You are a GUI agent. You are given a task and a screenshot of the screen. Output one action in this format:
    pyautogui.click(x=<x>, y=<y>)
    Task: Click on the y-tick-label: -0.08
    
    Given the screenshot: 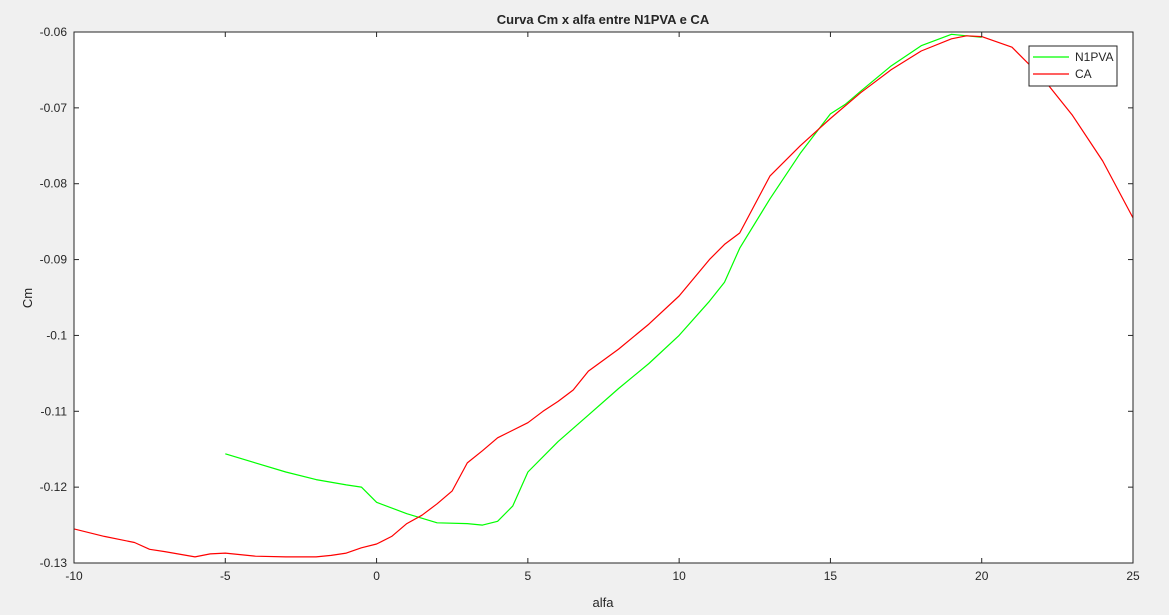 What is the action you would take?
    pyautogui.click(x=54, y=184)
    